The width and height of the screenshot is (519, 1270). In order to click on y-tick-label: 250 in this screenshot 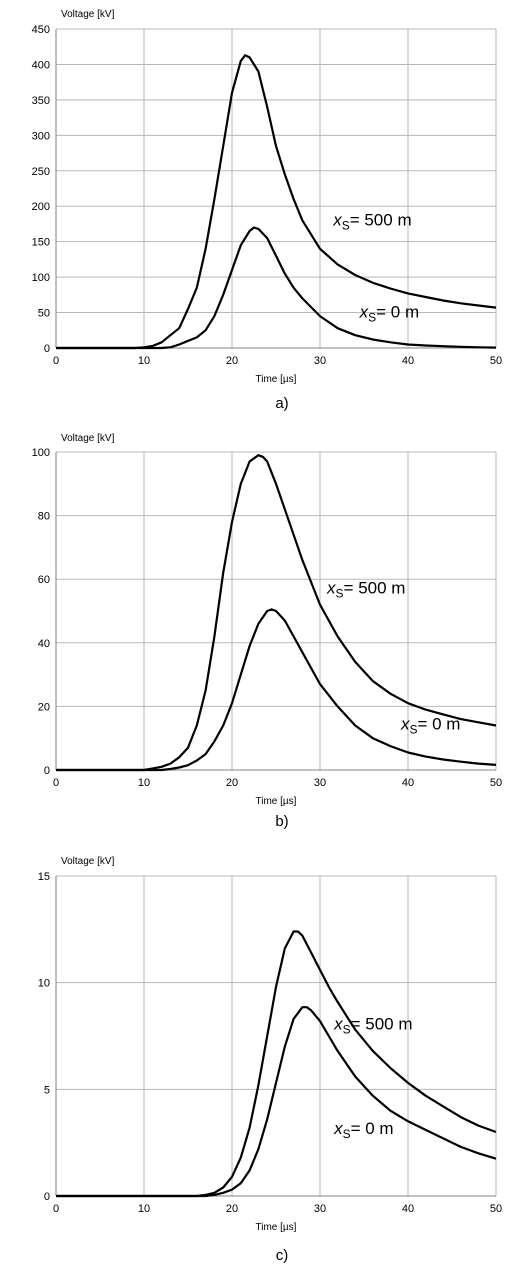, I will do `click(41, 172)`.